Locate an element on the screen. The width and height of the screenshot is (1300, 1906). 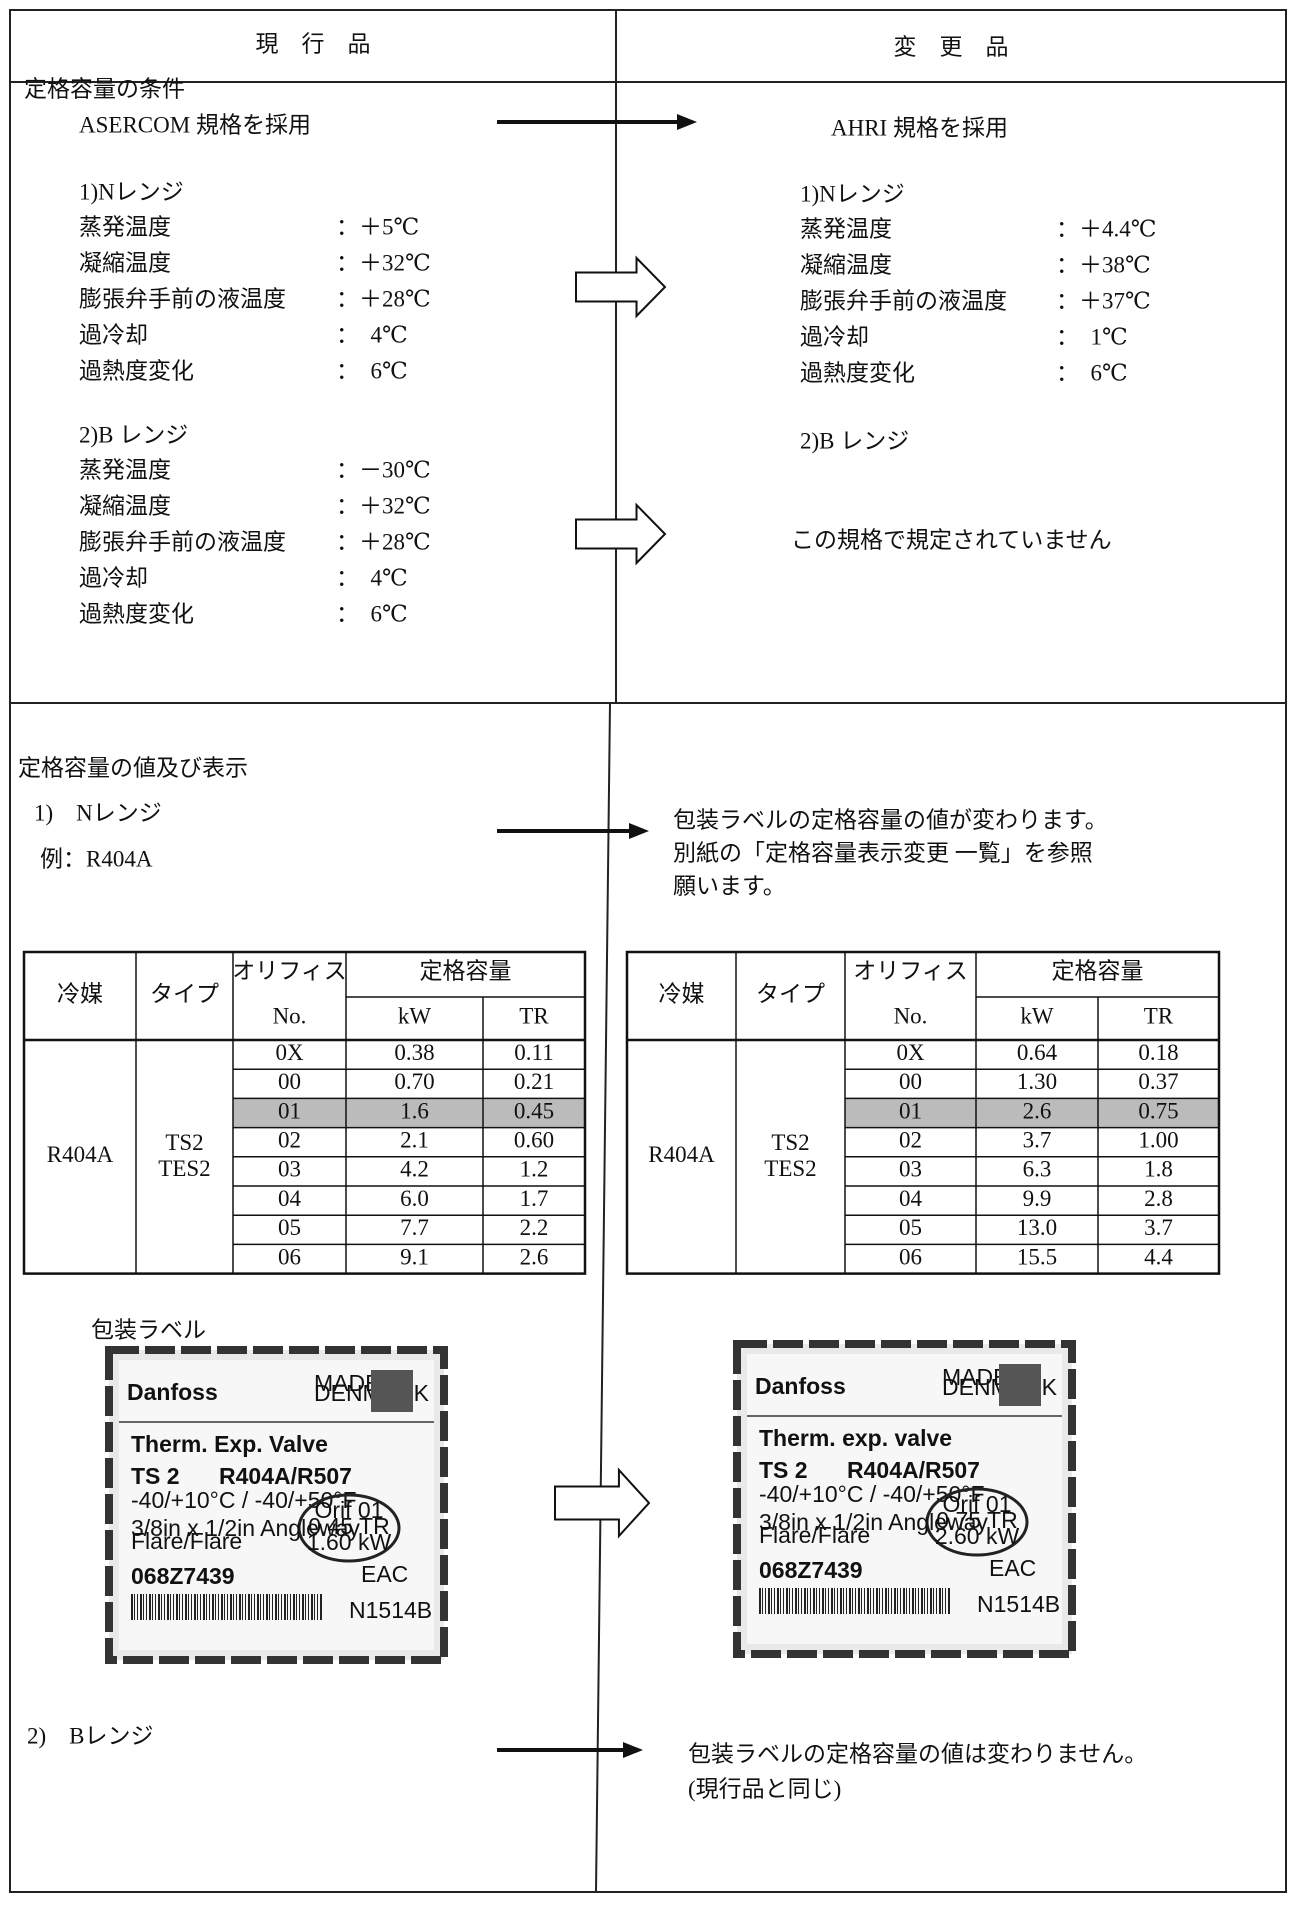
note: この規格で規定されていません is located at coordinates (951, 539).